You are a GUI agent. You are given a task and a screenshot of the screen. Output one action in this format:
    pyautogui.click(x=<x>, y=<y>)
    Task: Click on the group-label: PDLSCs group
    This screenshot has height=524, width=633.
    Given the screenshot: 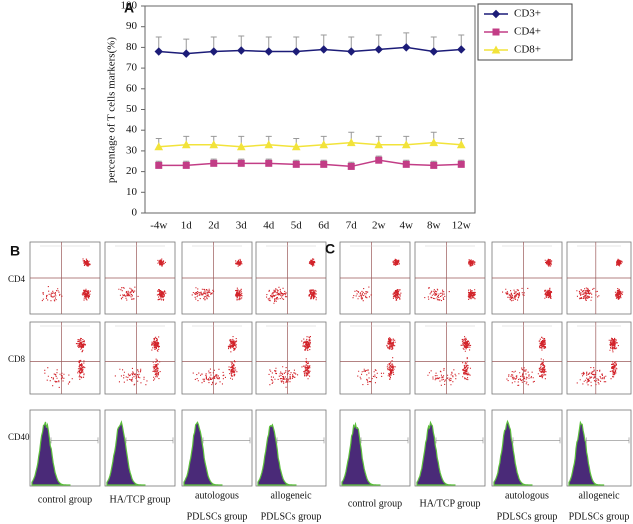 What is the action you would take?
    pyautogui.click(x=527, y=516)
    